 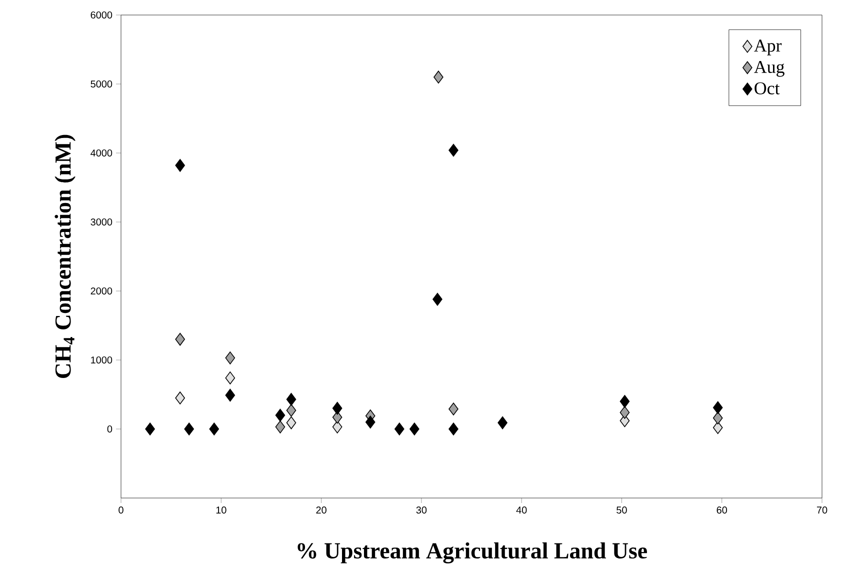 What do you see at coordinates (321, 510) in the screenshot?
I see `x-tick-label: 20` at bounding box center [321, 510].